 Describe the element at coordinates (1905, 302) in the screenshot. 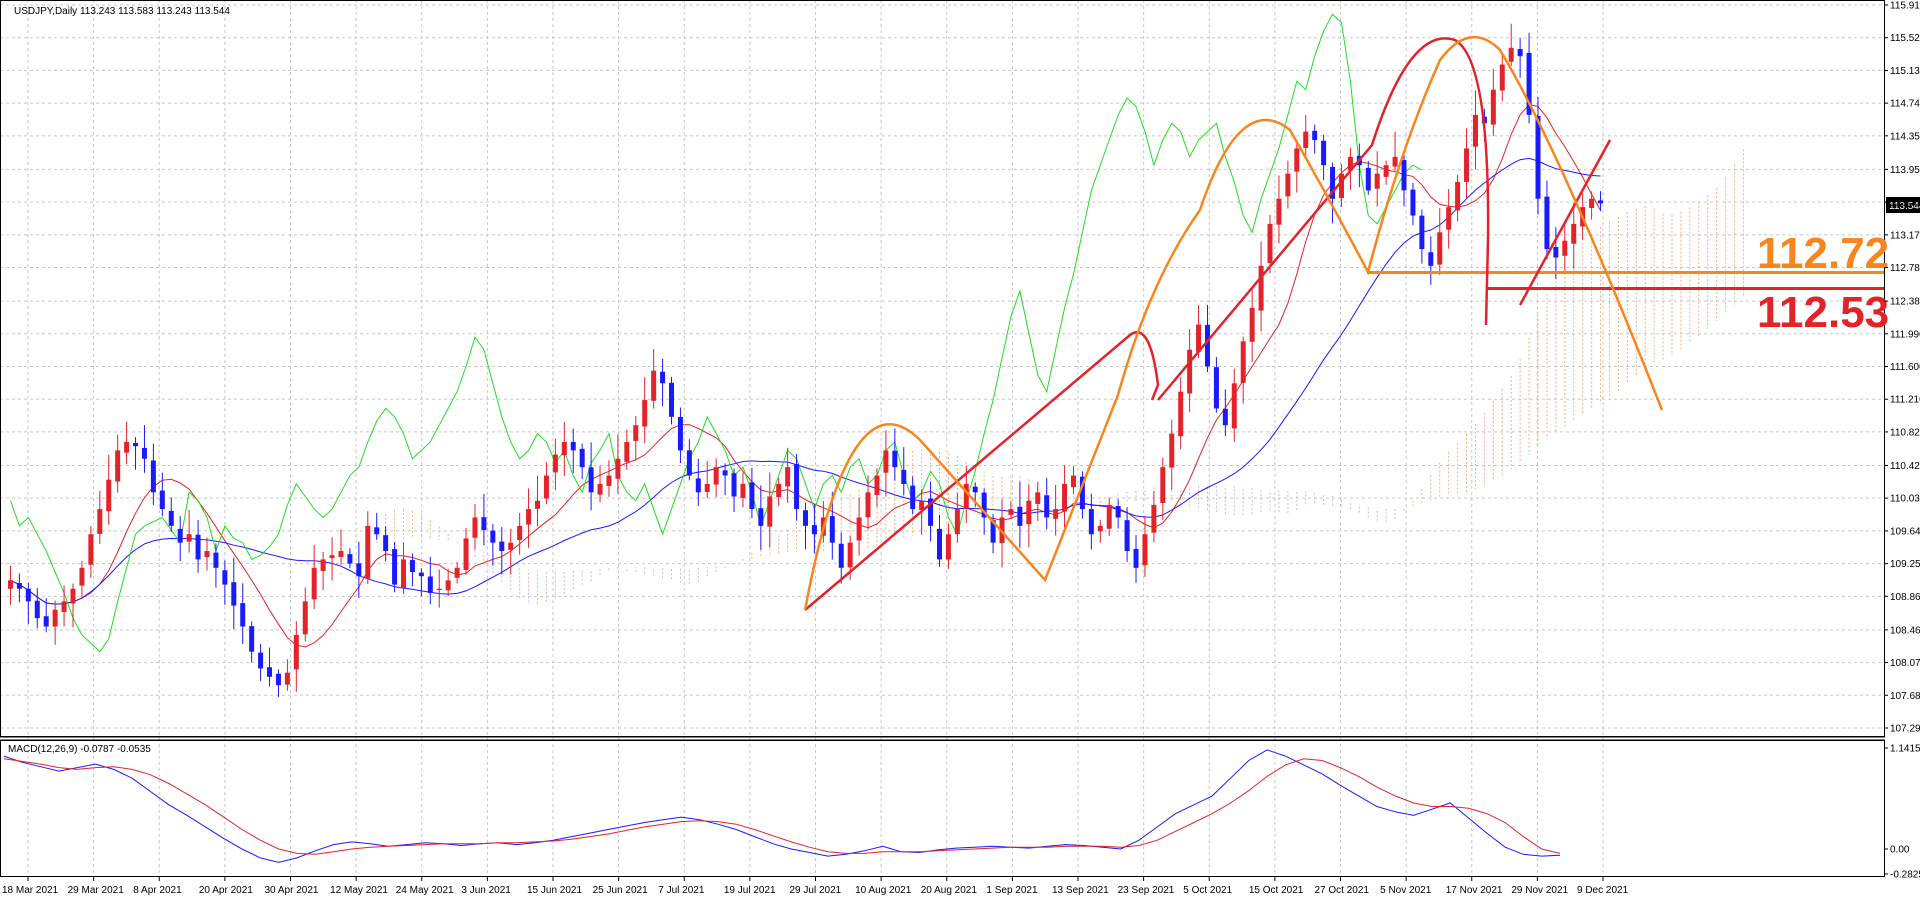

I see `price-tick-label: 112.380` at that location.